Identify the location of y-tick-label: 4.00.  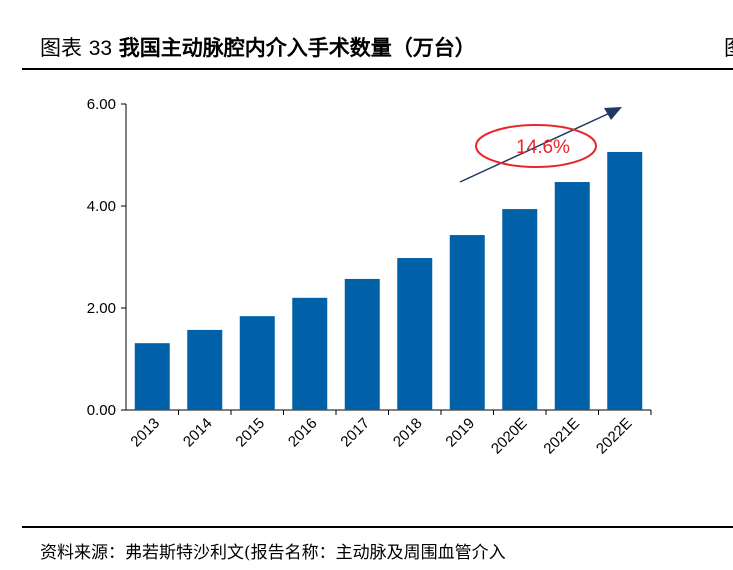
(101, 206).